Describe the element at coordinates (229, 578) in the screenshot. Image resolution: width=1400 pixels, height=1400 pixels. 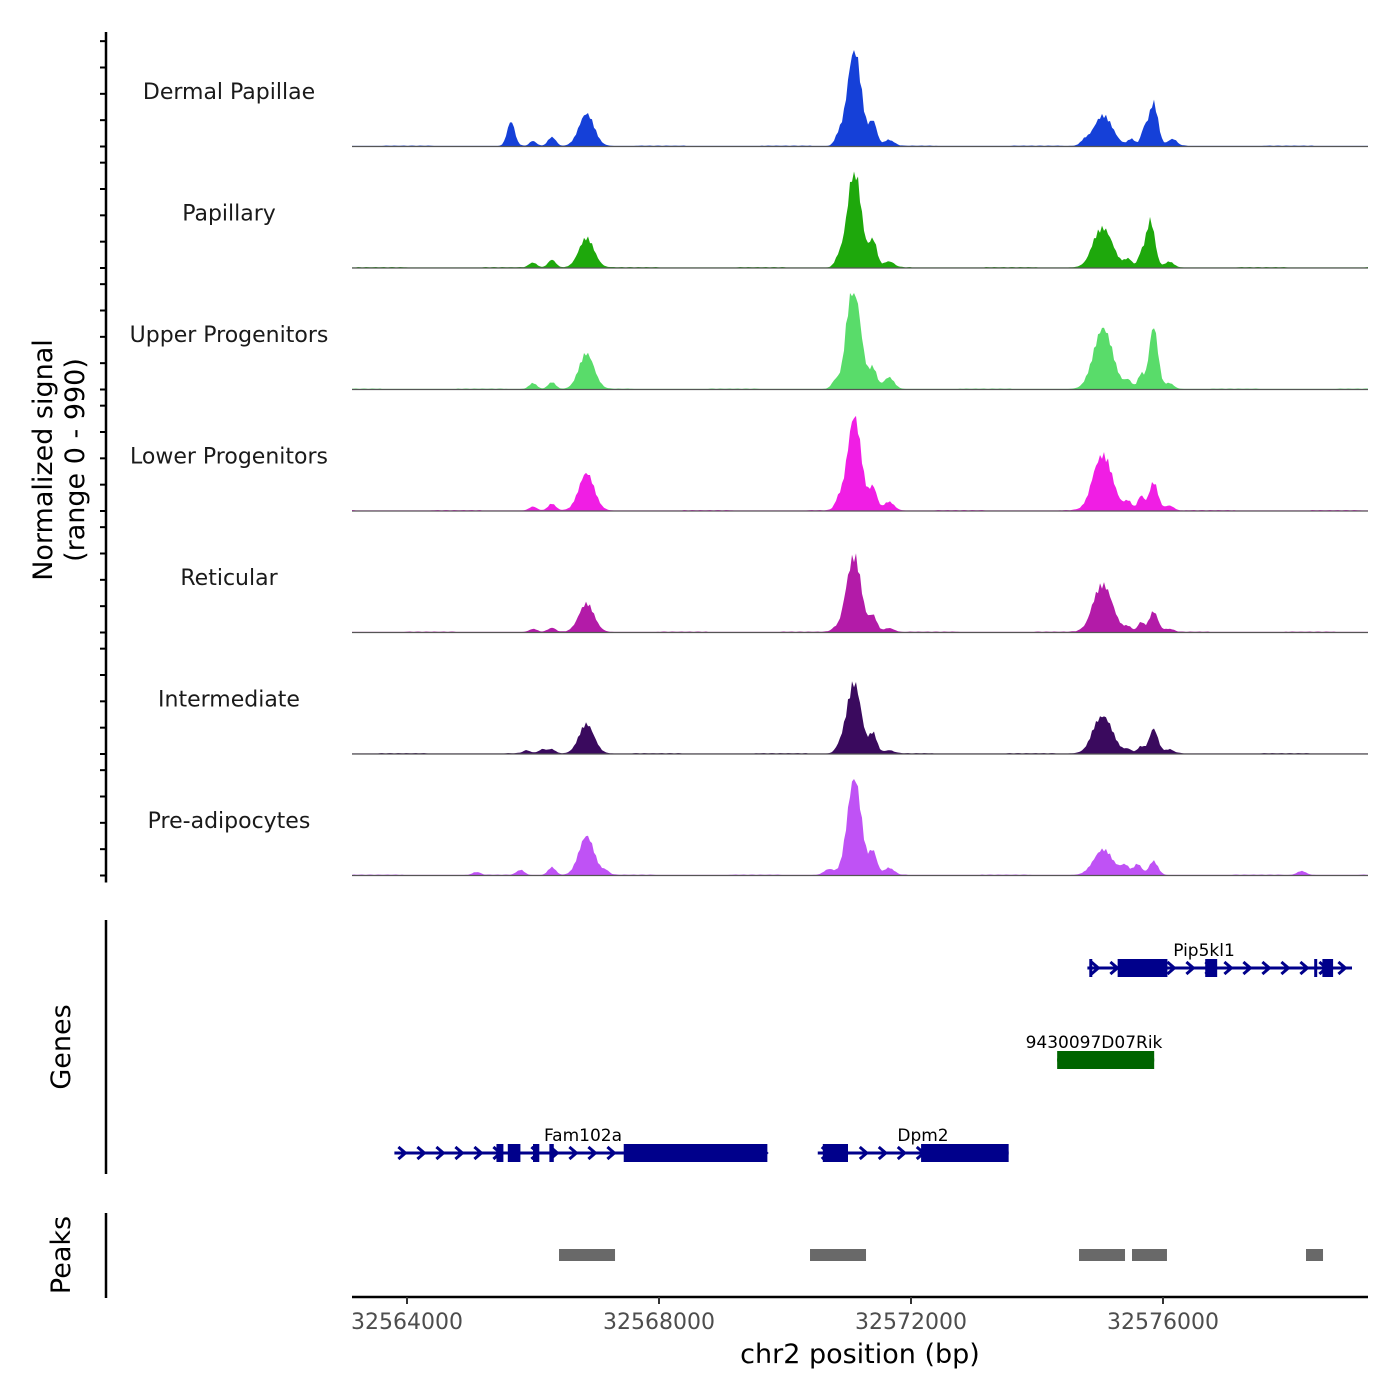
I see `track-label: Reticular` at that location.